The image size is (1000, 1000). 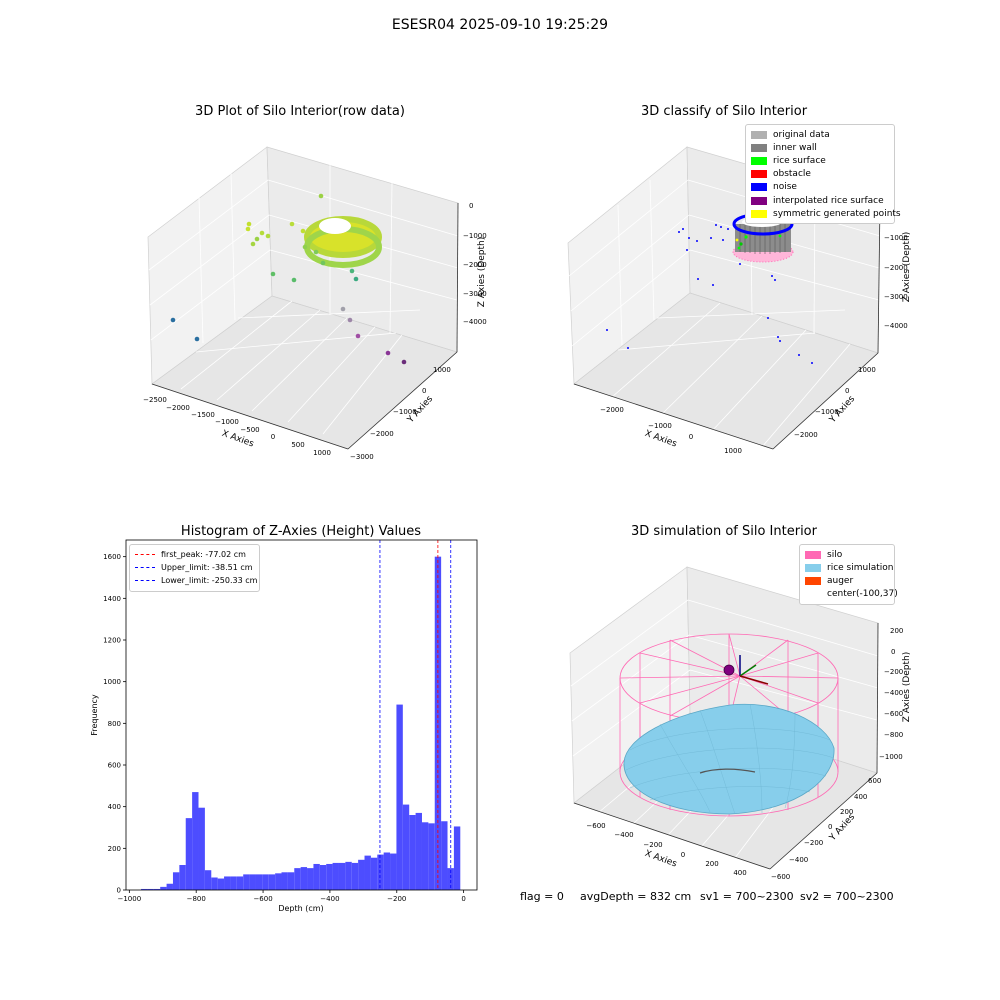 I want to click on legend-entry-auger: auger, so click(x=847, y=580).